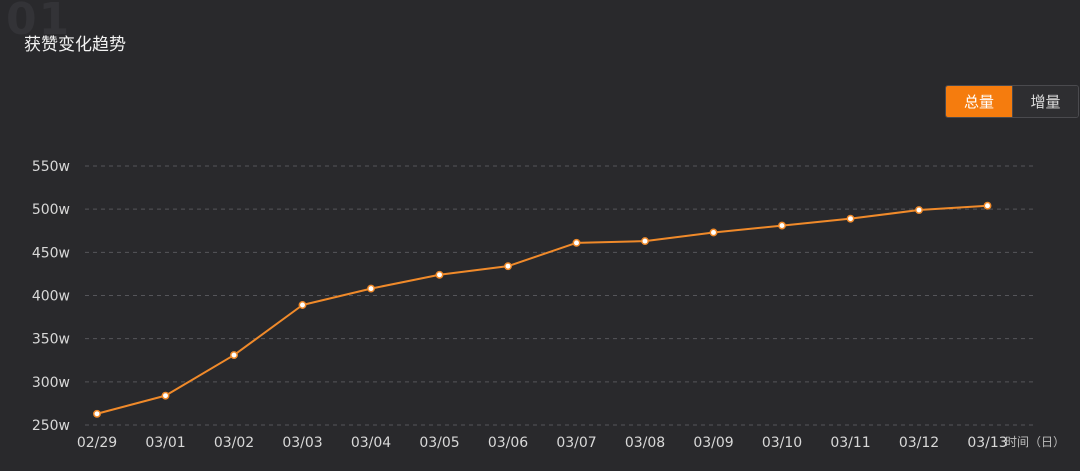  I want to click on x-tick-label: 03/04, so click(371, 443).